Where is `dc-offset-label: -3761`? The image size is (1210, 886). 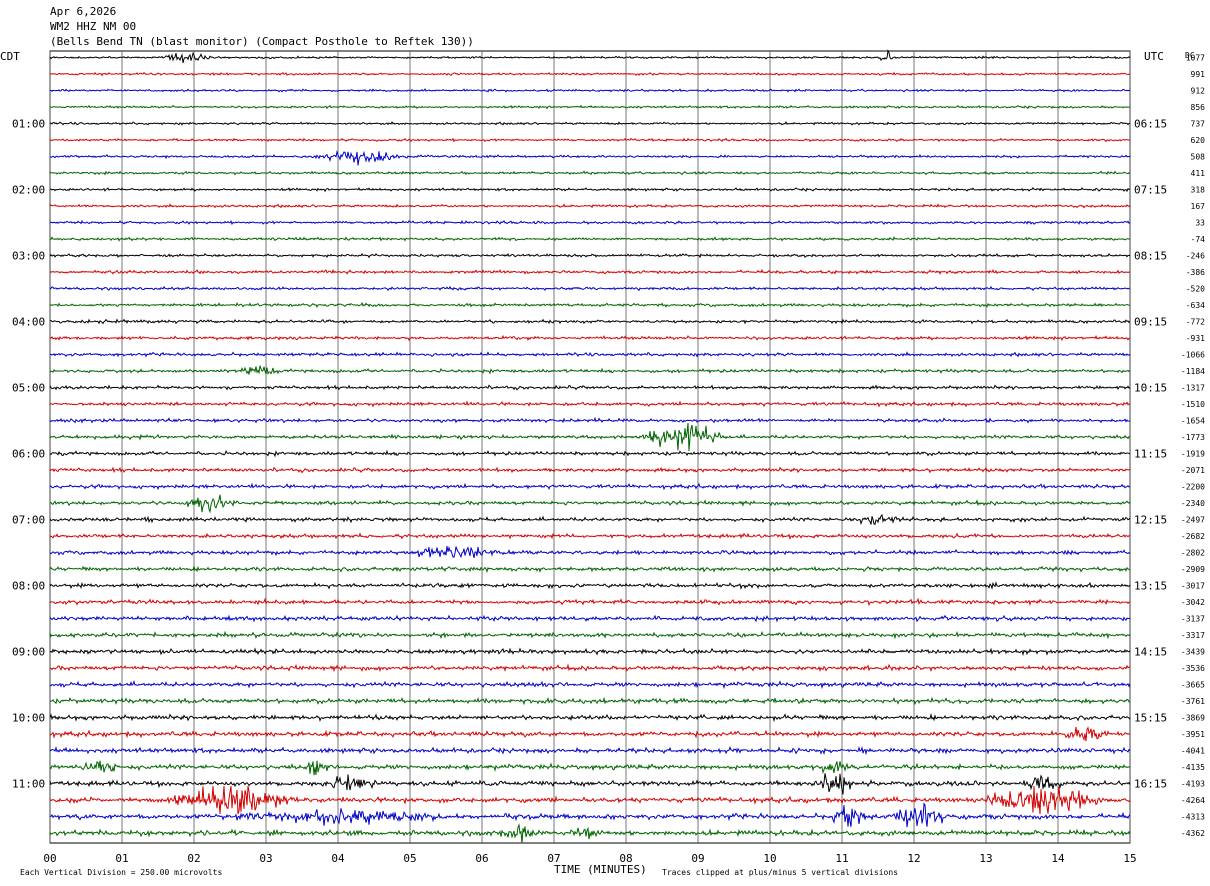
dc-offset-label: -3761 is located at coordinates (1193, 701).